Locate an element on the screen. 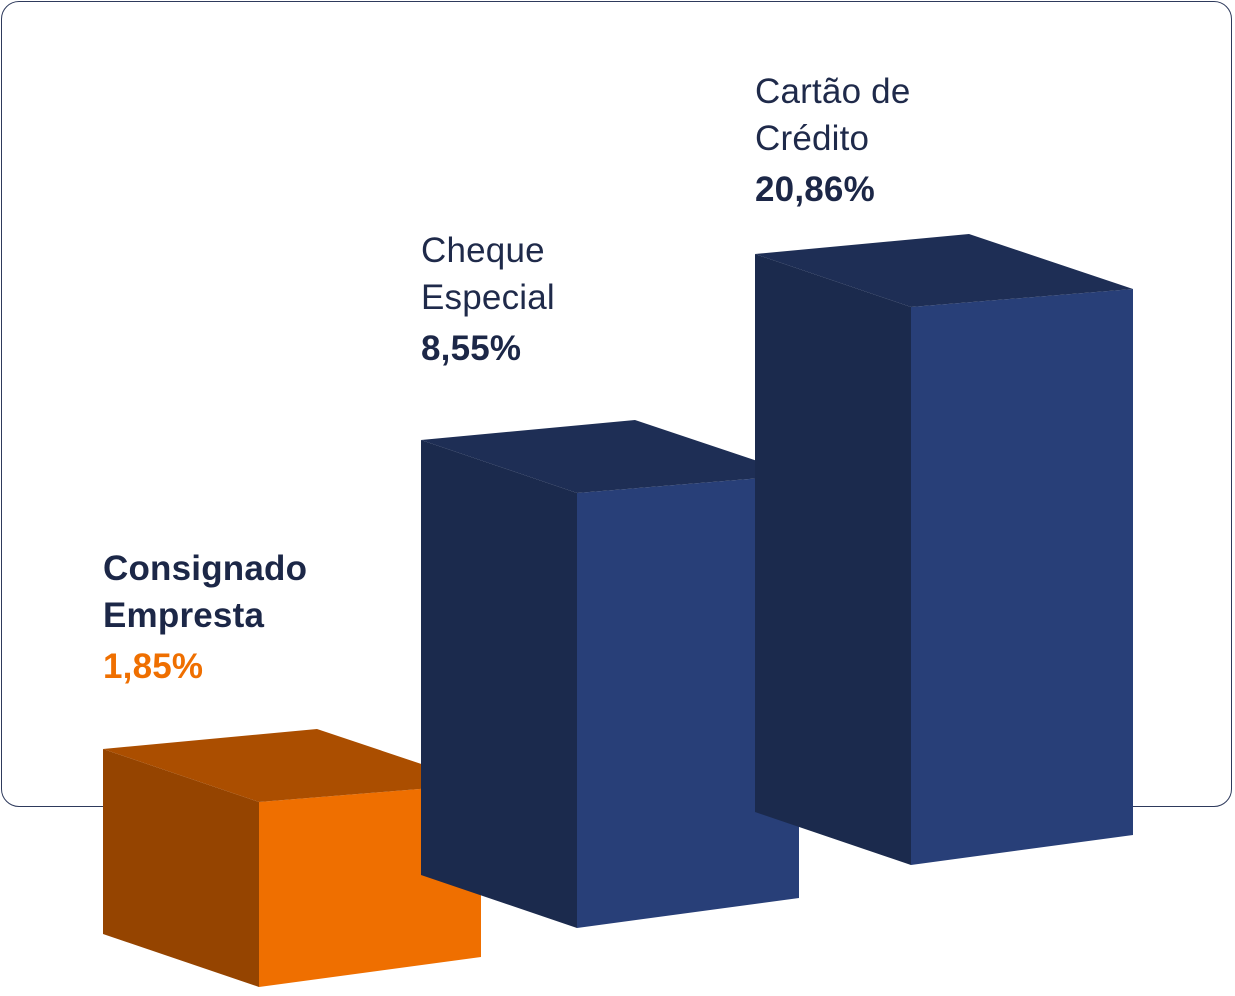 Image resolution: width=1235 pixels, height=996 pixels. category-label-cheque-line2: Especial is located at coordinates (488, 297).